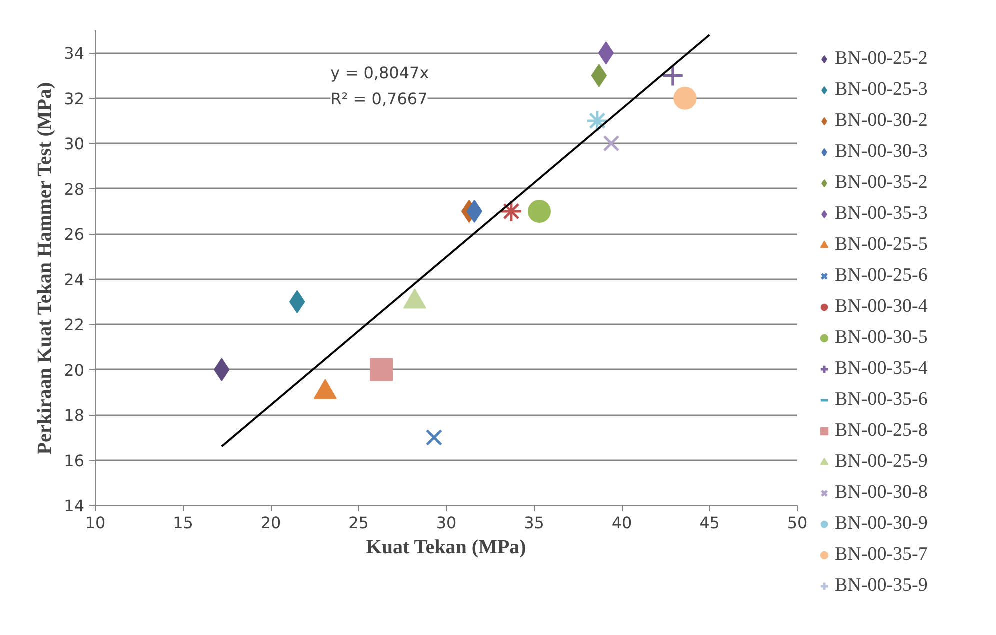 Image resolution: width=996 pixels, height=635 pixels. What do you see at coordinates (74, 416) in the screenshot?
I see `y-tick-label: 18` at bounding box center [74, 416].